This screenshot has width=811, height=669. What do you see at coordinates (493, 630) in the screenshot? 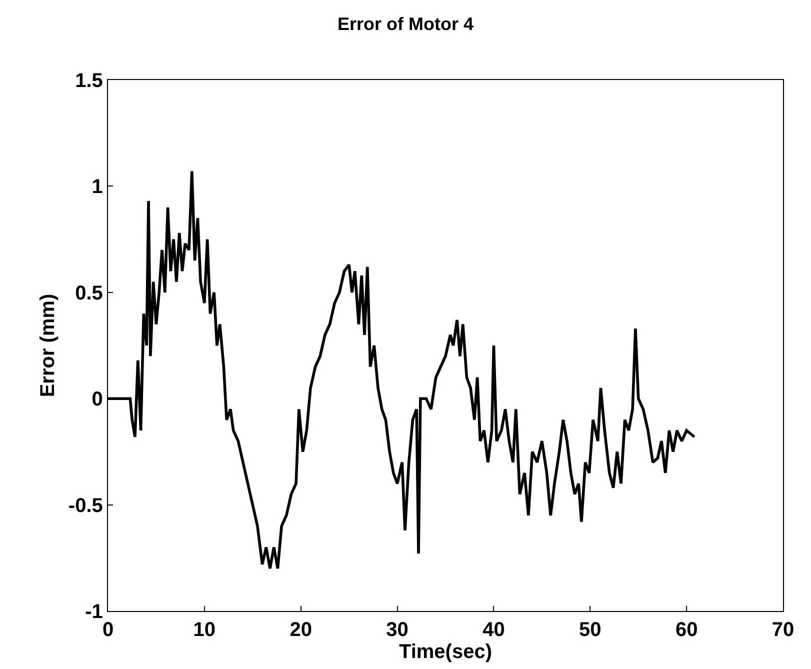
I see `x-tick-label: 40` at bounding box center [493, 630].